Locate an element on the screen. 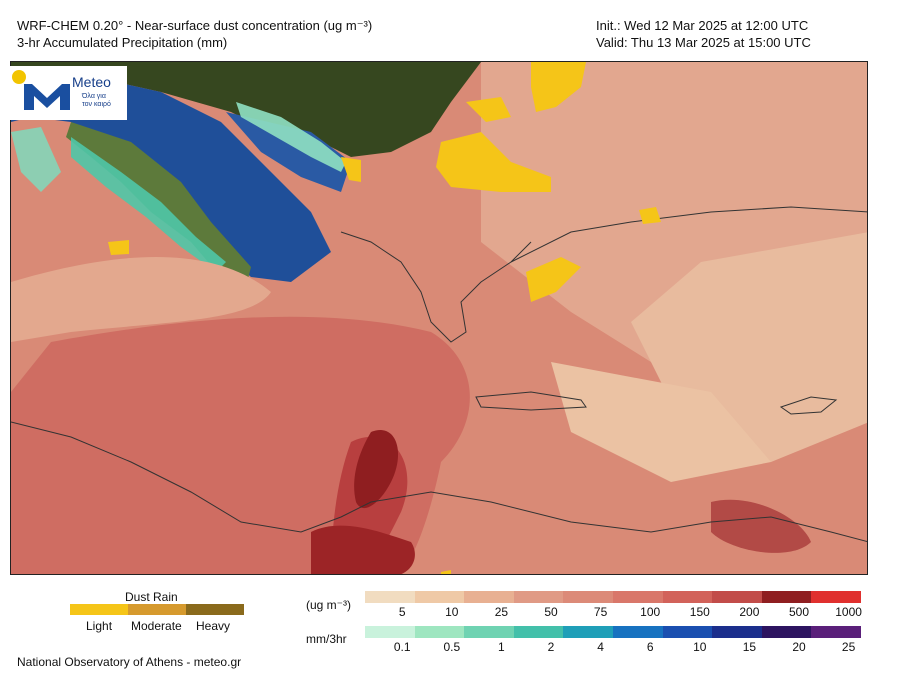 The image size is (900, 673). rain-band-italy is located at coordinates (148, 204).